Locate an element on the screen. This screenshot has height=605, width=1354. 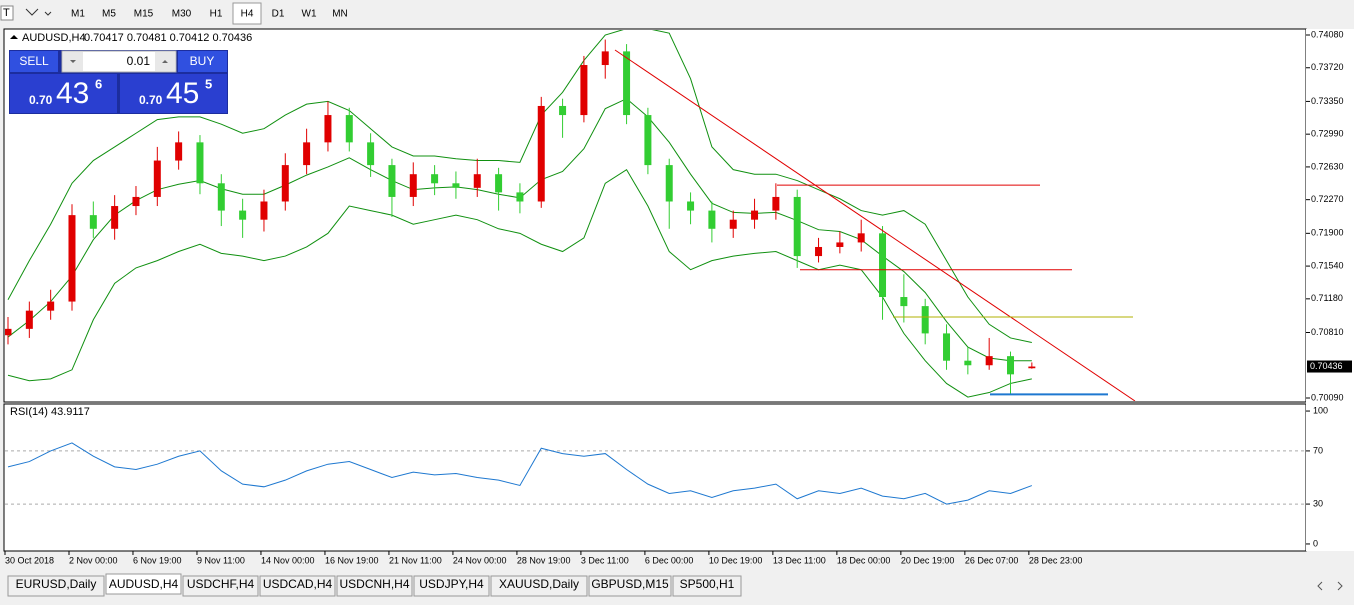
timeframe-active is located at coordinates (247, 13).